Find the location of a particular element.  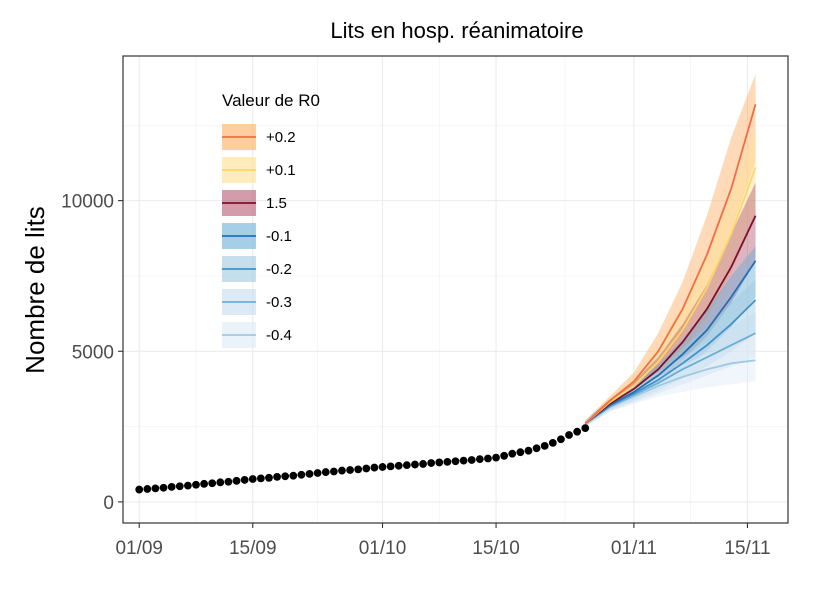

y-axis-title: Nombre de lits is located at coordinates (35, 290).